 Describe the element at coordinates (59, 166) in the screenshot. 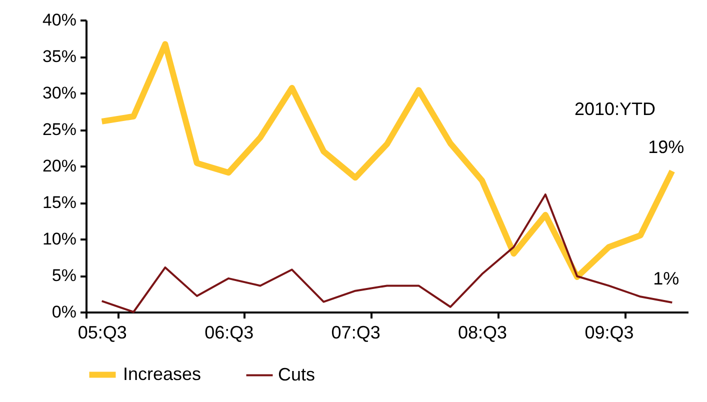

I see `y-tick-label: 20%` at that location.